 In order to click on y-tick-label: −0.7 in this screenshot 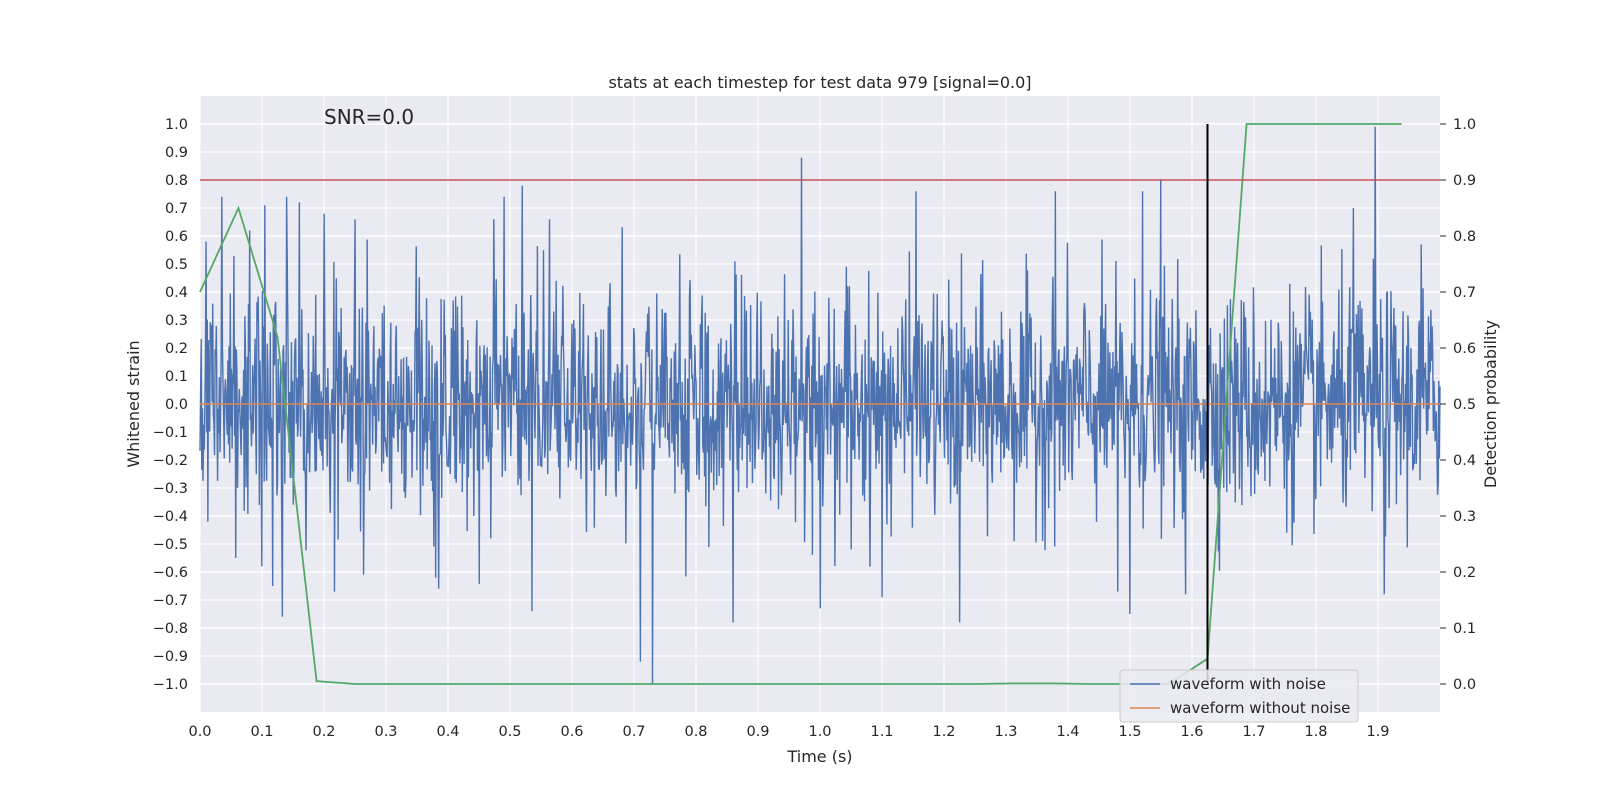, I will do `click(170, 601)`.